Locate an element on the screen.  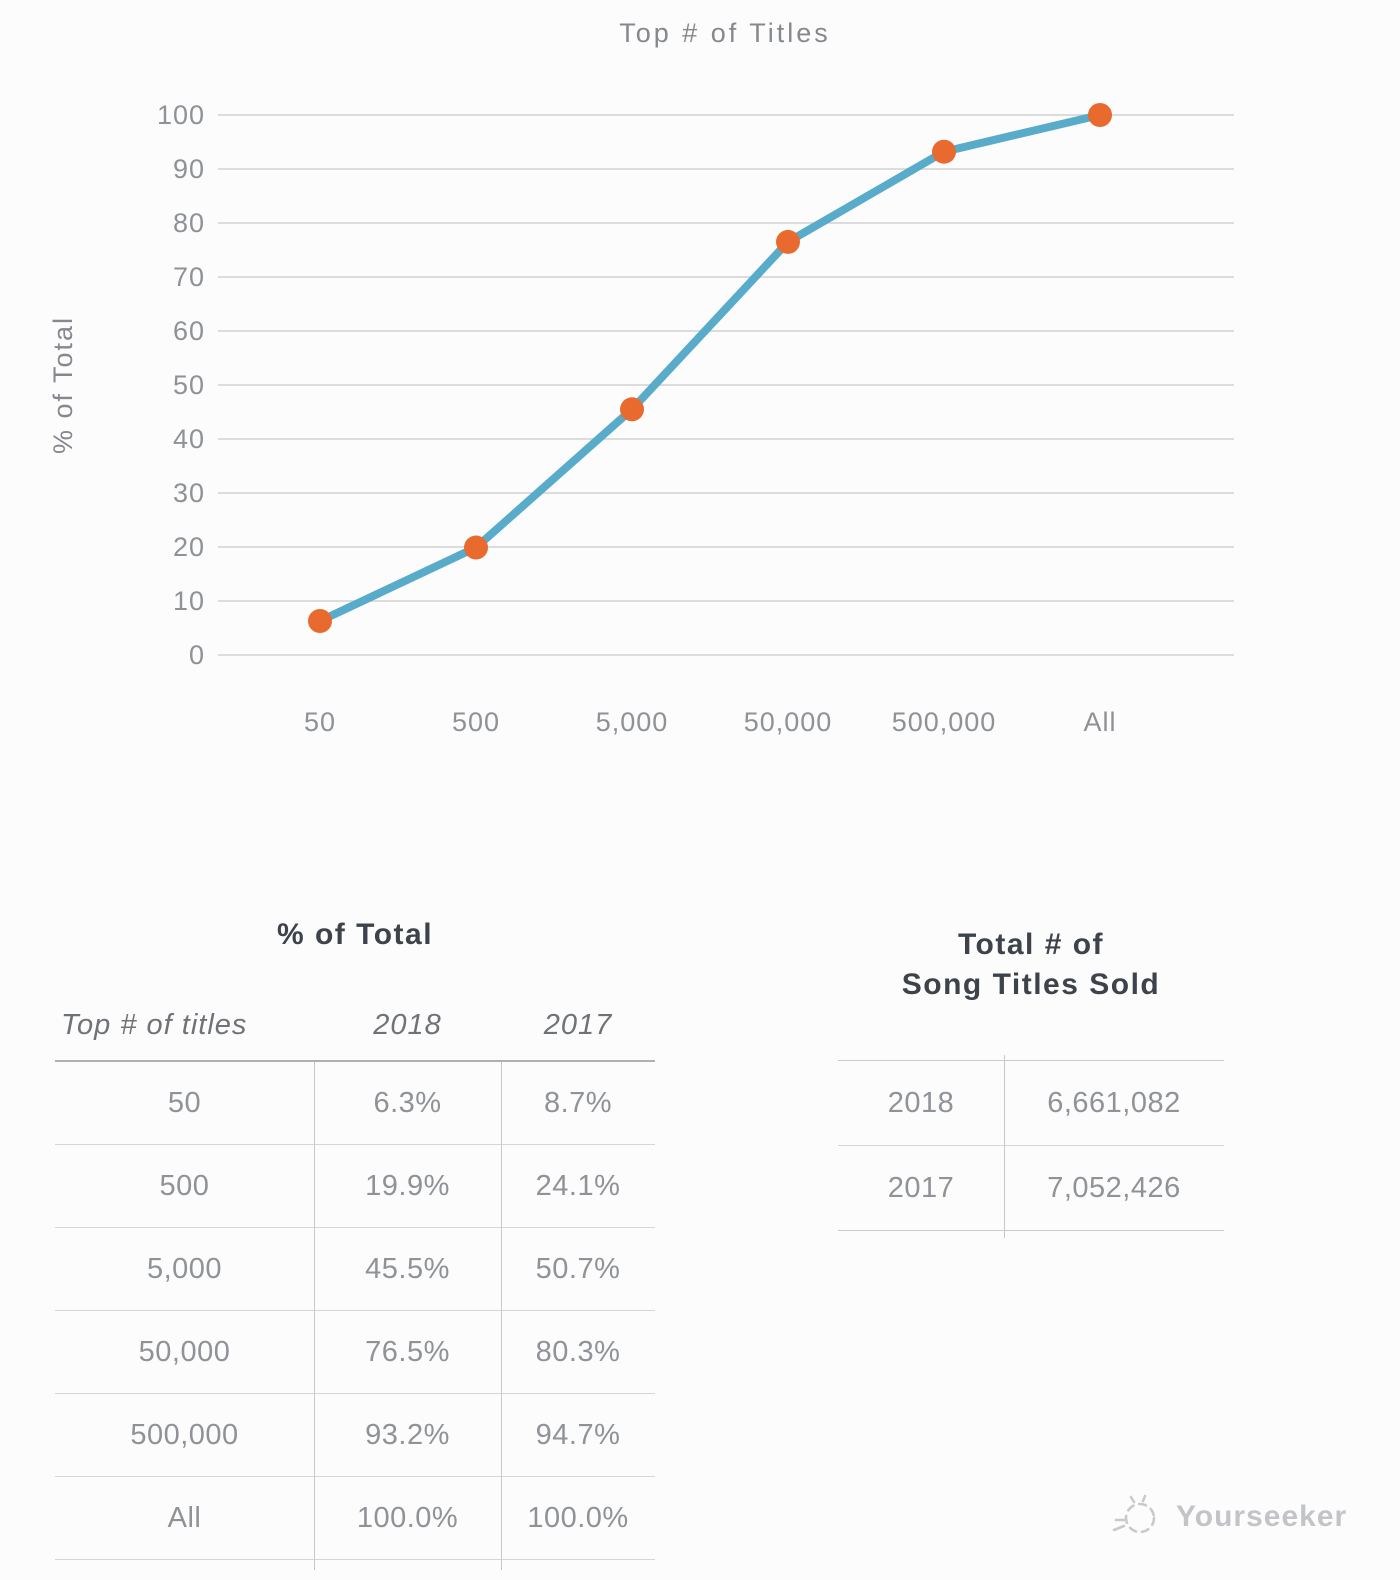
y-tick-label: 20 is located at coordinates (189, 547).